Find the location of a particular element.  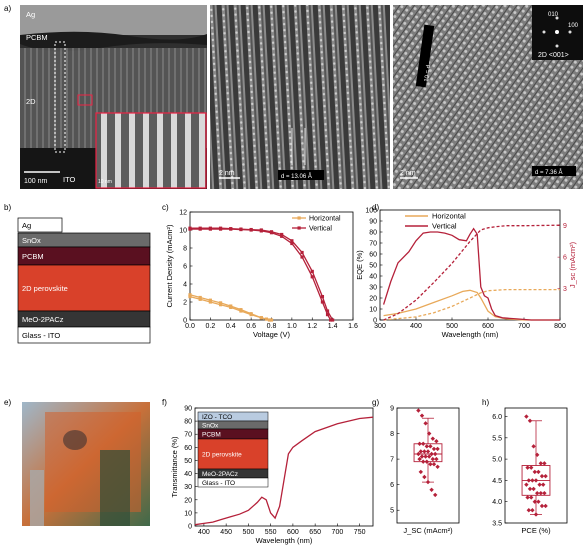

stack-layer-label: Ag is located at coordinates (26, 225).